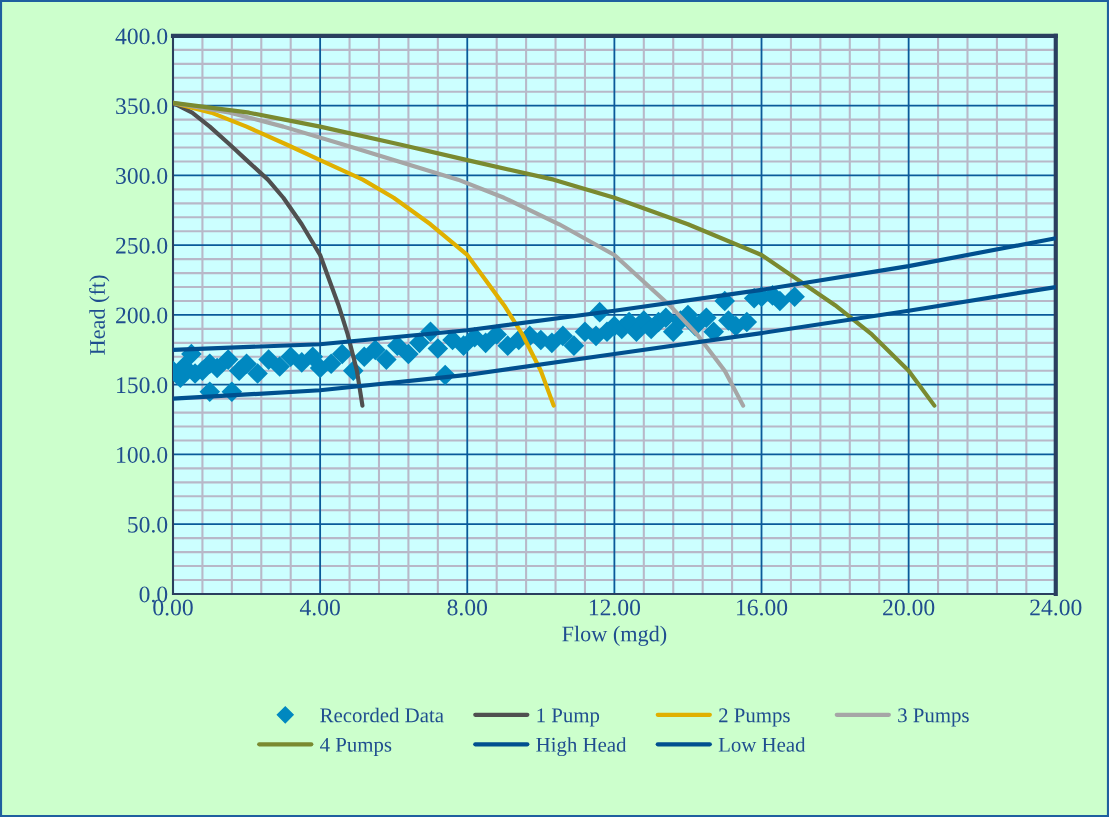 The image size is (1109, 817). Describe the element at coordinates (581, 747) in the screenshot. I see `legend-label: High Head` at that location.